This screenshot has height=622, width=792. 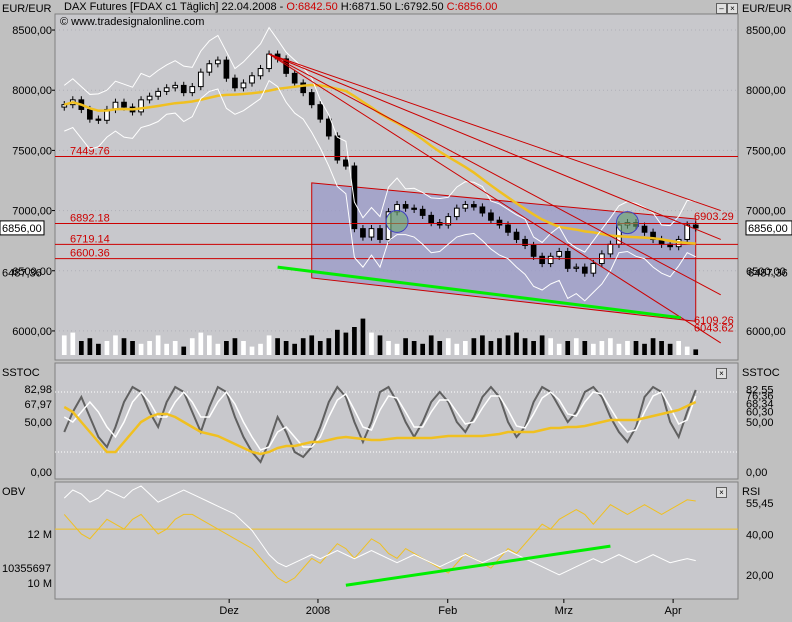 I want to click on current-price-left: 6856,00, so click(x=22, y=229).